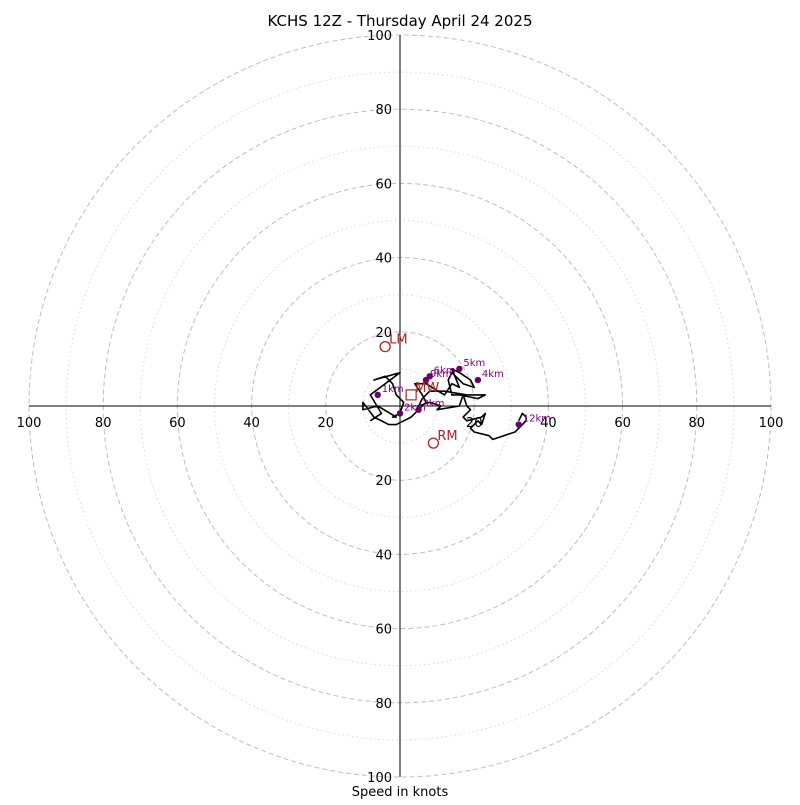 The width and height of the screenshot is (800, 805). Describe the element at coordinates (326, 423) in the screenshot. I see `x-tick-label: 20` at that location.